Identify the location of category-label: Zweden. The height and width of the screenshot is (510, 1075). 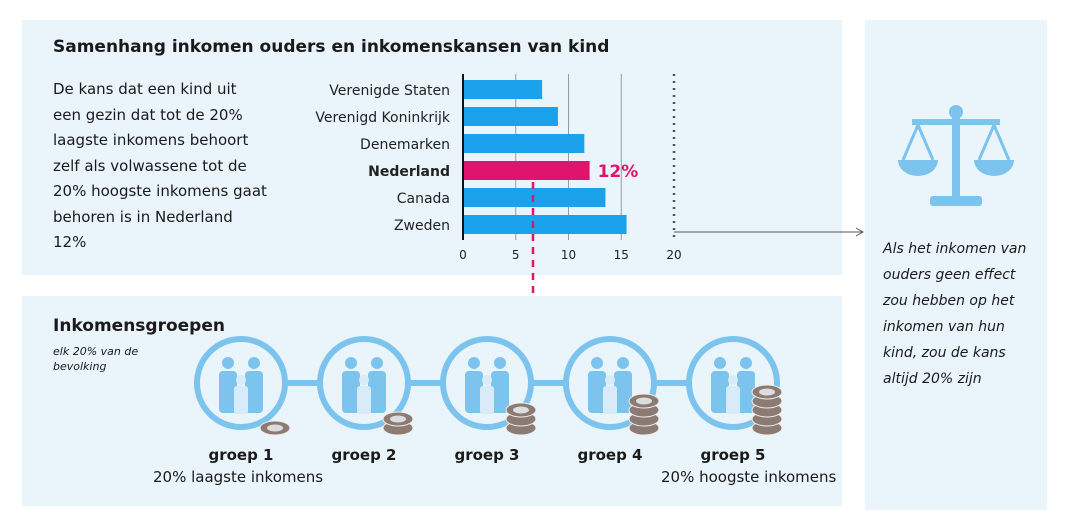
(422, 226).